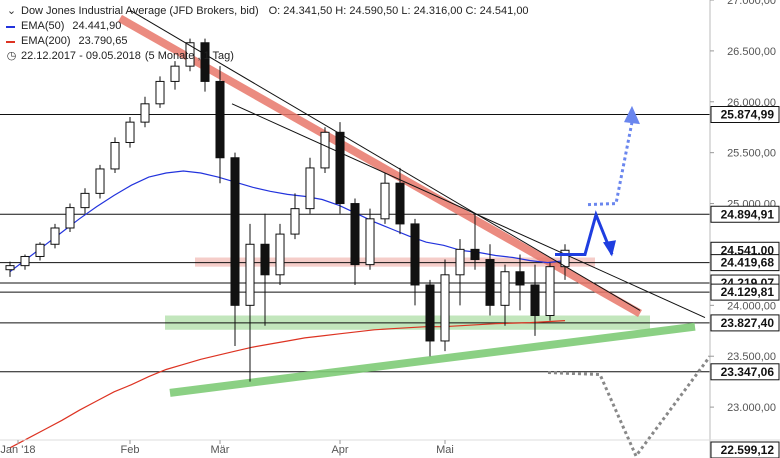 This screenshot has height=458, width=780. I want to click on legend-ema200-row: EMA(200) 23.790,65, so click(267, 41).